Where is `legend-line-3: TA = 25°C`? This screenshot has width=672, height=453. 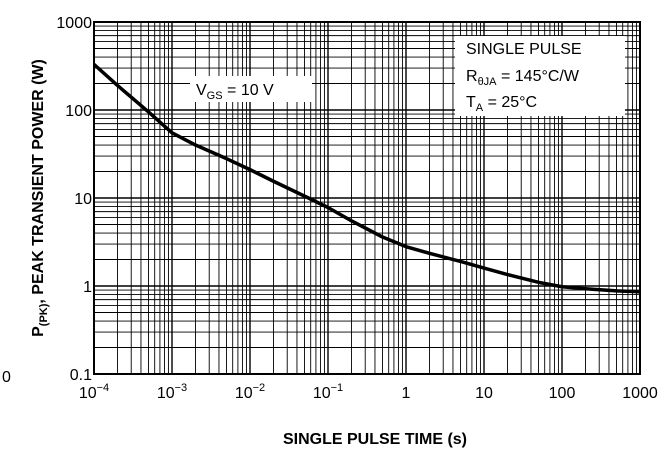
legend-line-3: TA = 25°C is located at coordinates (501, 104).